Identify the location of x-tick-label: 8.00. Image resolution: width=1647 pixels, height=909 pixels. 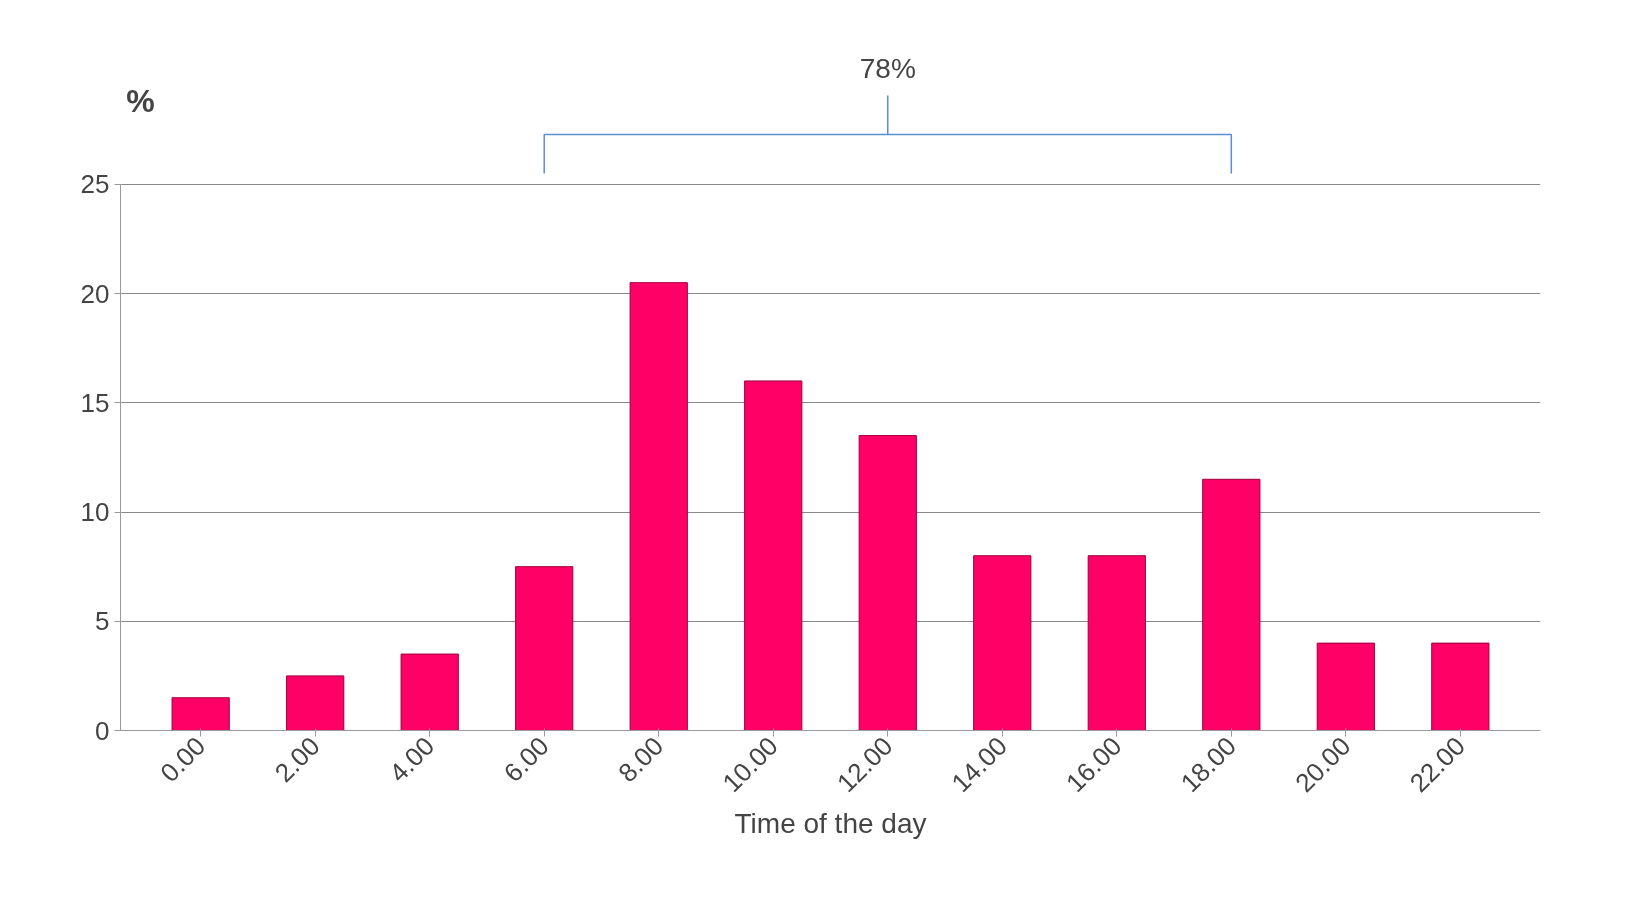
(641, 759).